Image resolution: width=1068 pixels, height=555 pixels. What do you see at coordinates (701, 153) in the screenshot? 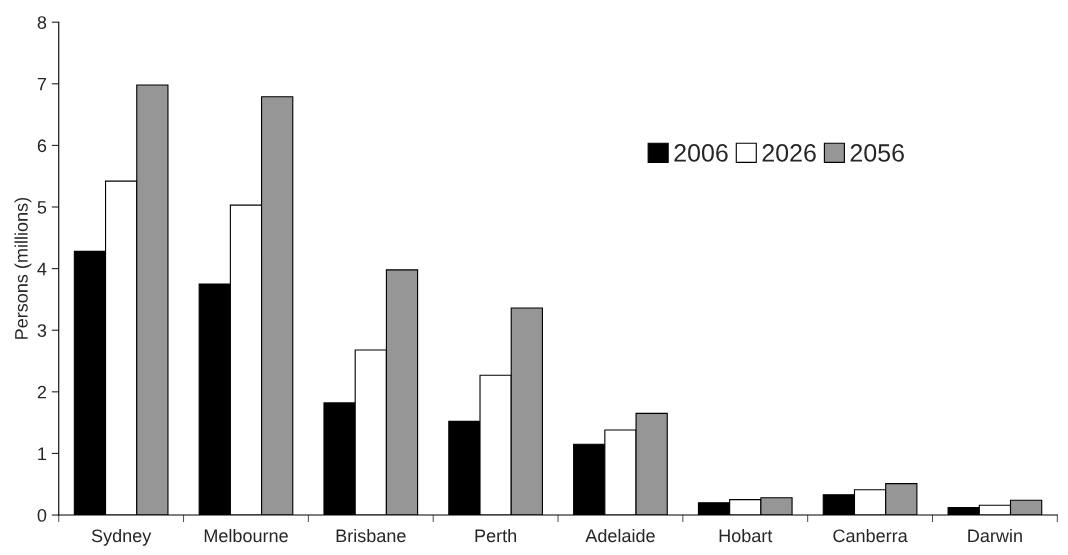
I see `legend-label: 2006` at bounding box center [701, 153].